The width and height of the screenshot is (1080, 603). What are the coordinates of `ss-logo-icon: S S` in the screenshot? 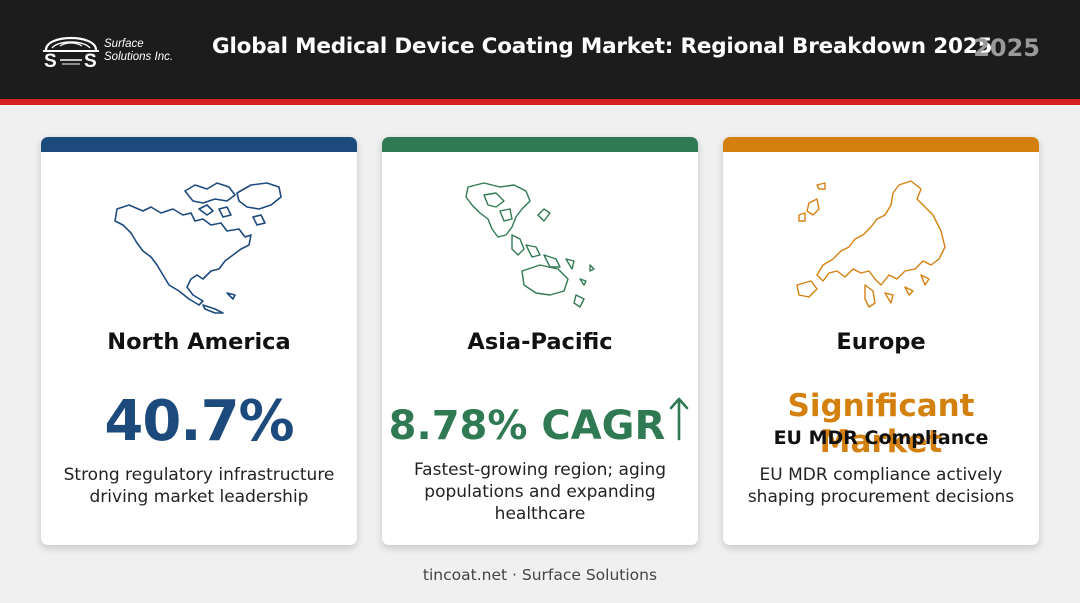 It's located at (71, 54).